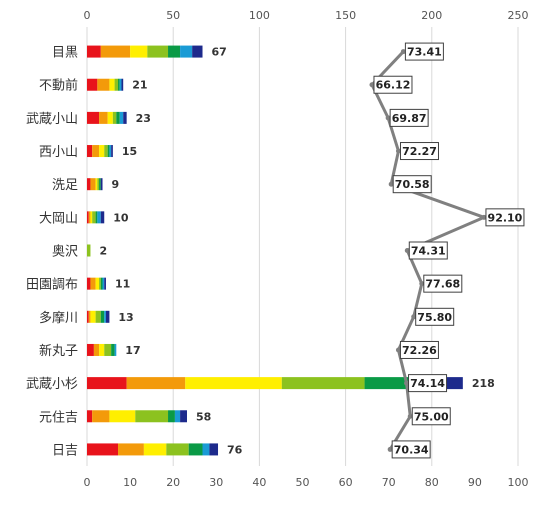 The height and width of the screenshot is (518, 557). What do you see at coordinates (235, 449) in the screenshot?
I see `bar-total-label: 76` at bounding box center [235, 449].